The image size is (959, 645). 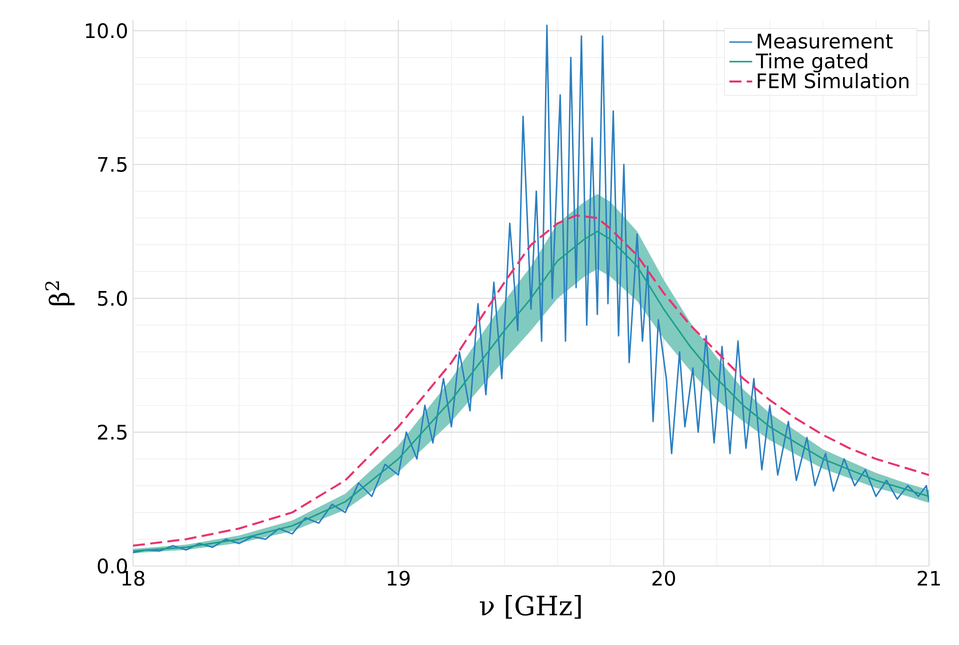 I want to click on x-tick-label: 19, so click(x=399, y=578).